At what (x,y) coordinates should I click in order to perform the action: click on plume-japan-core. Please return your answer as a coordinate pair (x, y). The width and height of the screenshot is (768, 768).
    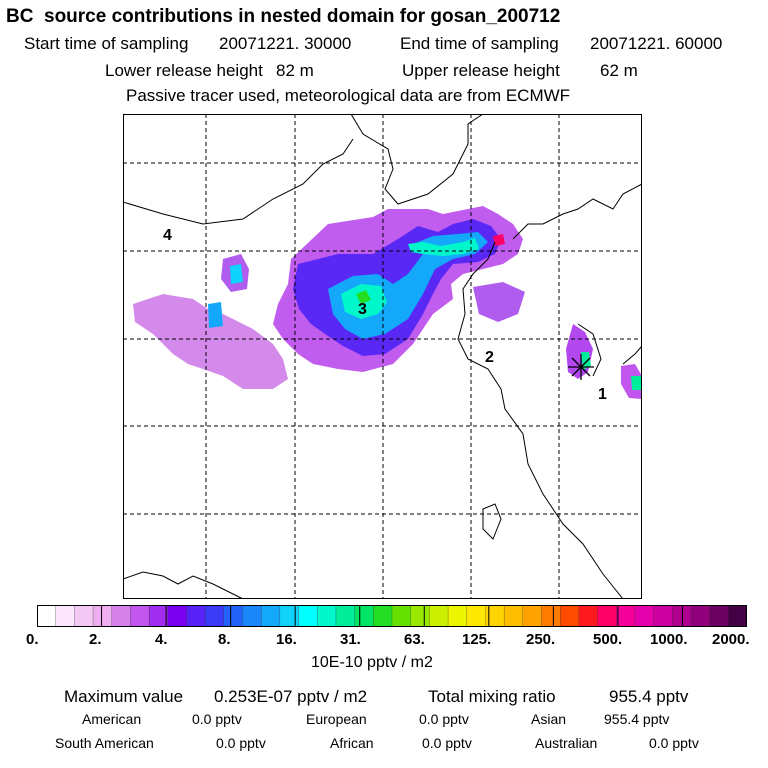
    Looking at the image, I should click on (636, 383).